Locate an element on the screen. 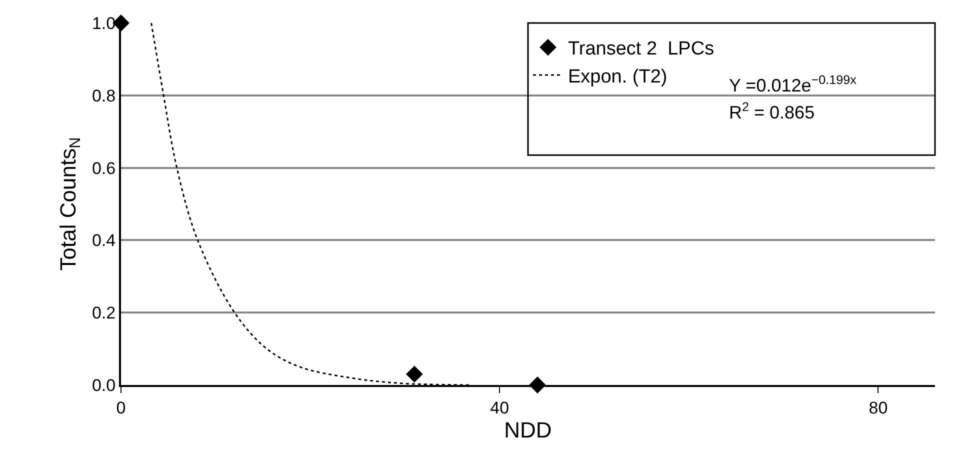 The width and height of the screenshot is (954, 463). legend-label: Expon. (T2) is located at coordinates (618, 77).